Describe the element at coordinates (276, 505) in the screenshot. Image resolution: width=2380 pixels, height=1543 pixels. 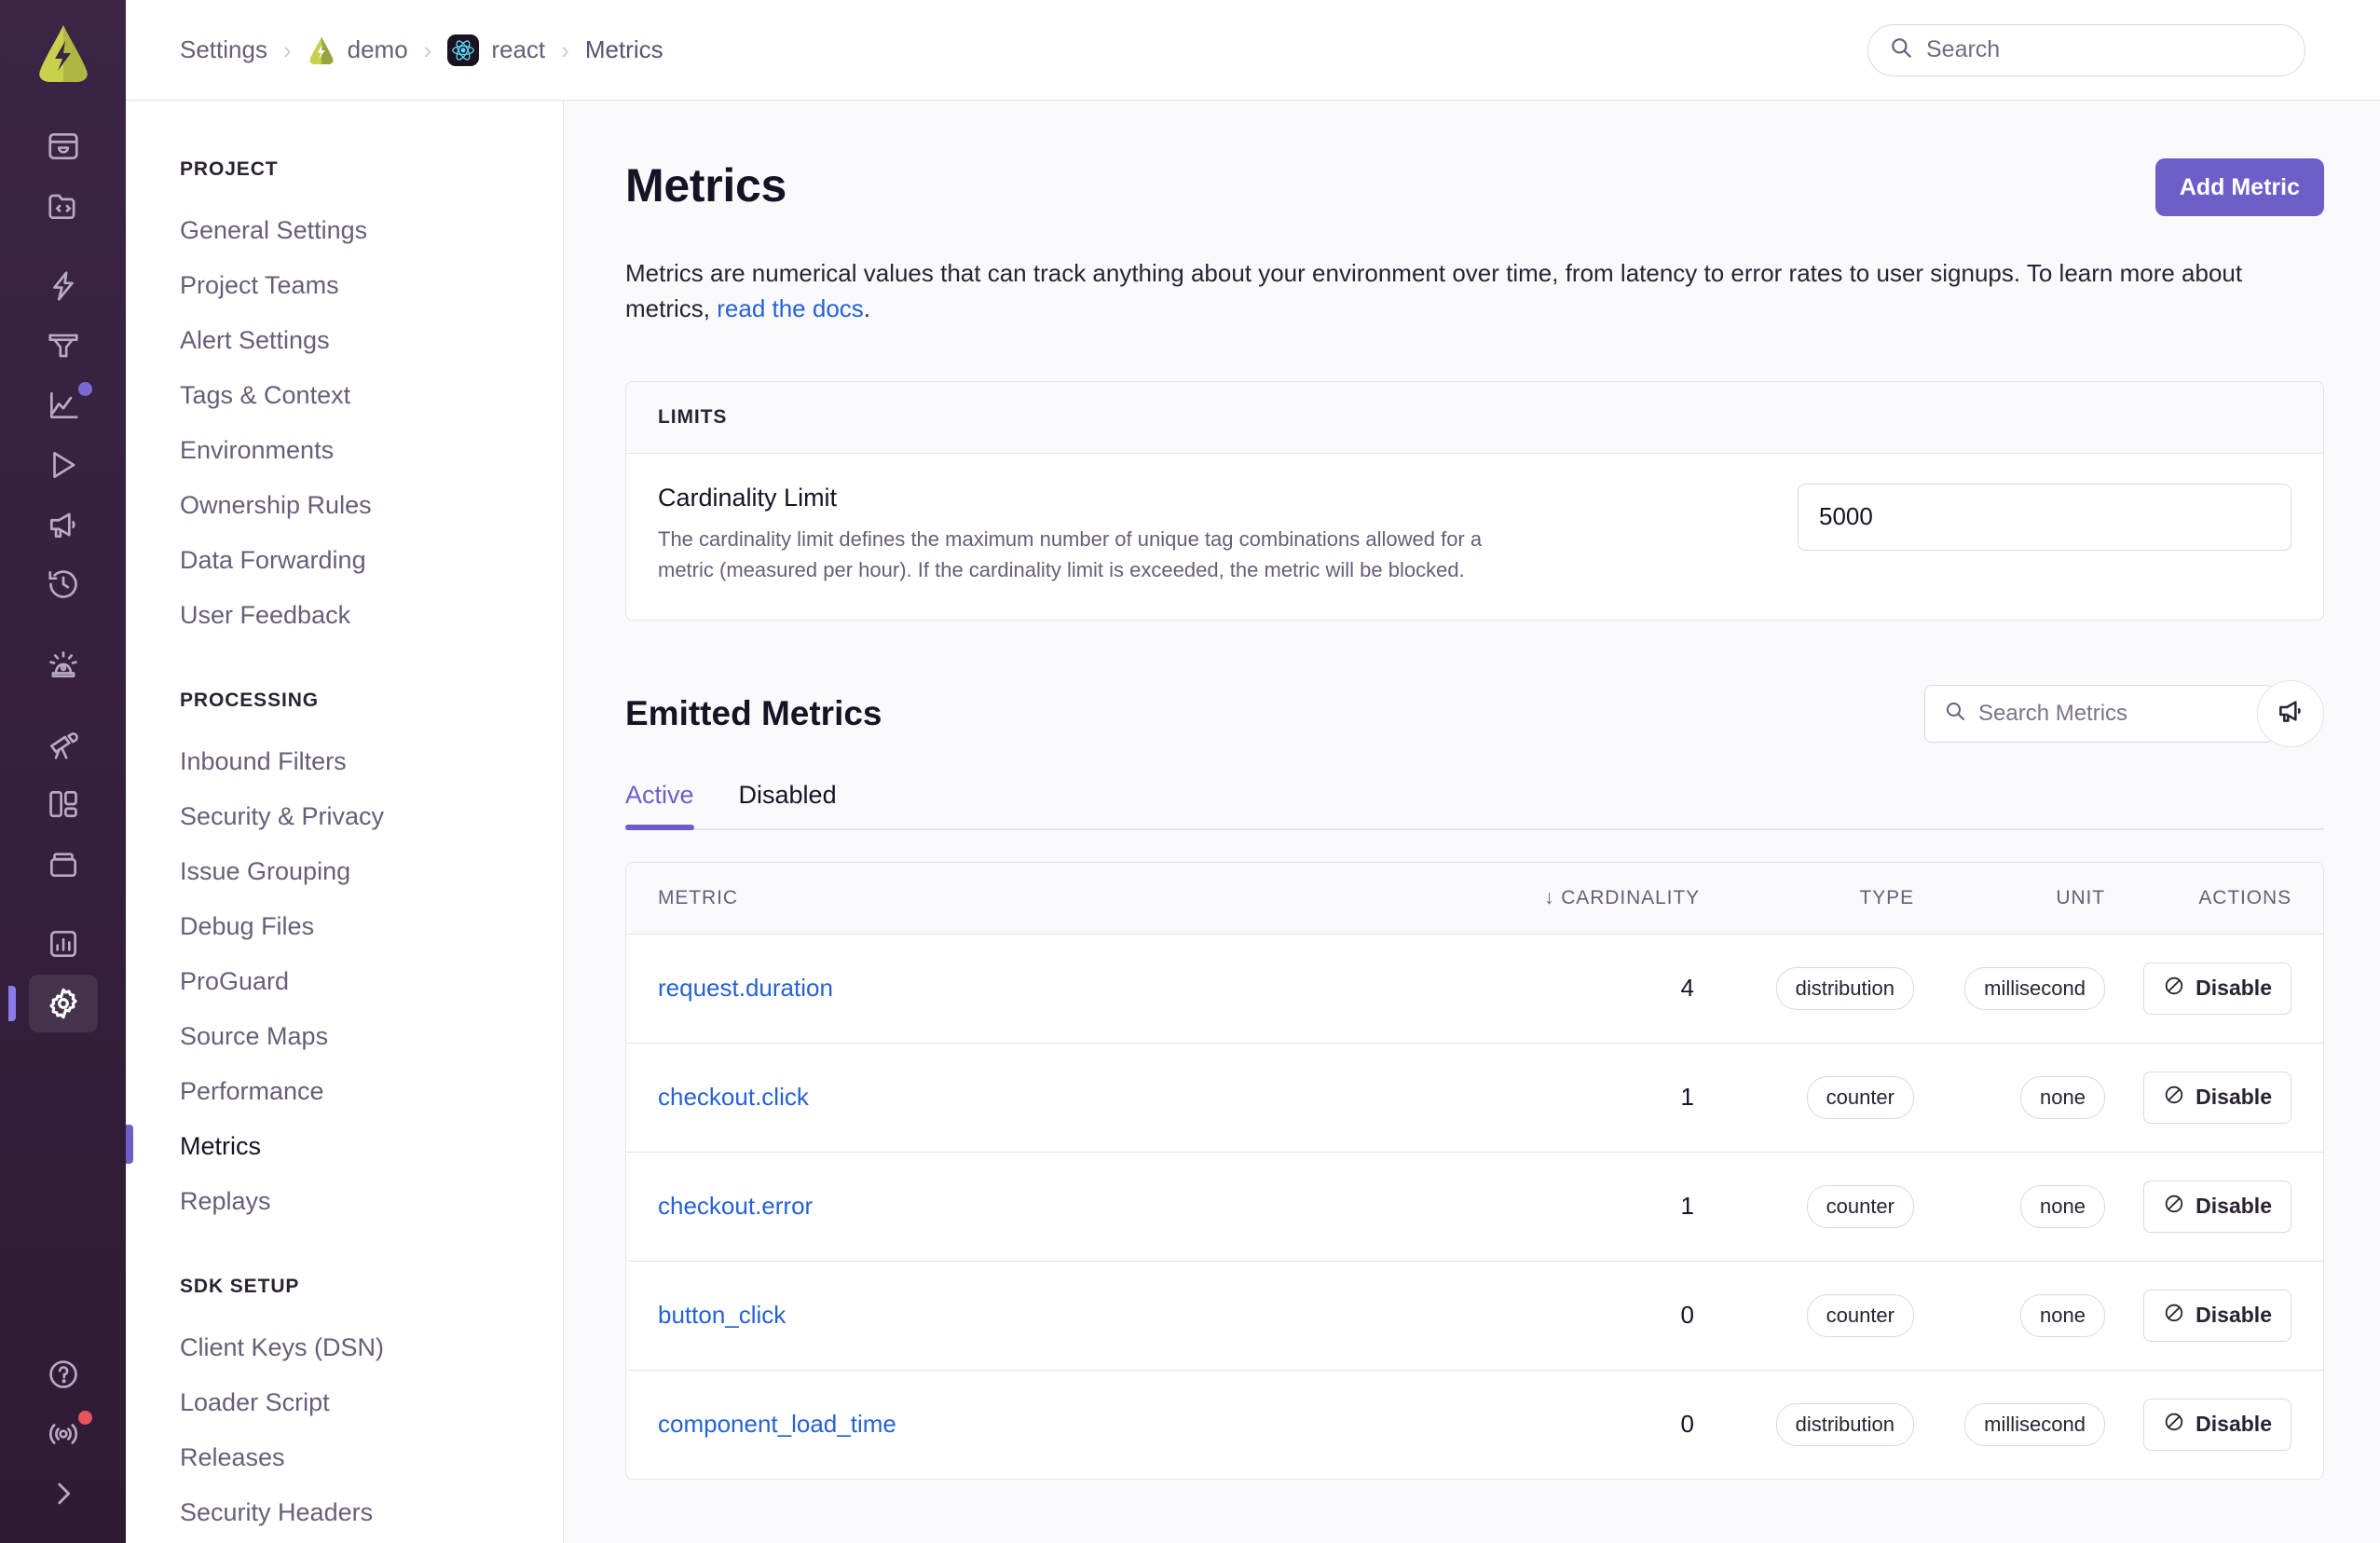
I see `sidebar-item-ownership-rules: Ownership Rules` at that location.